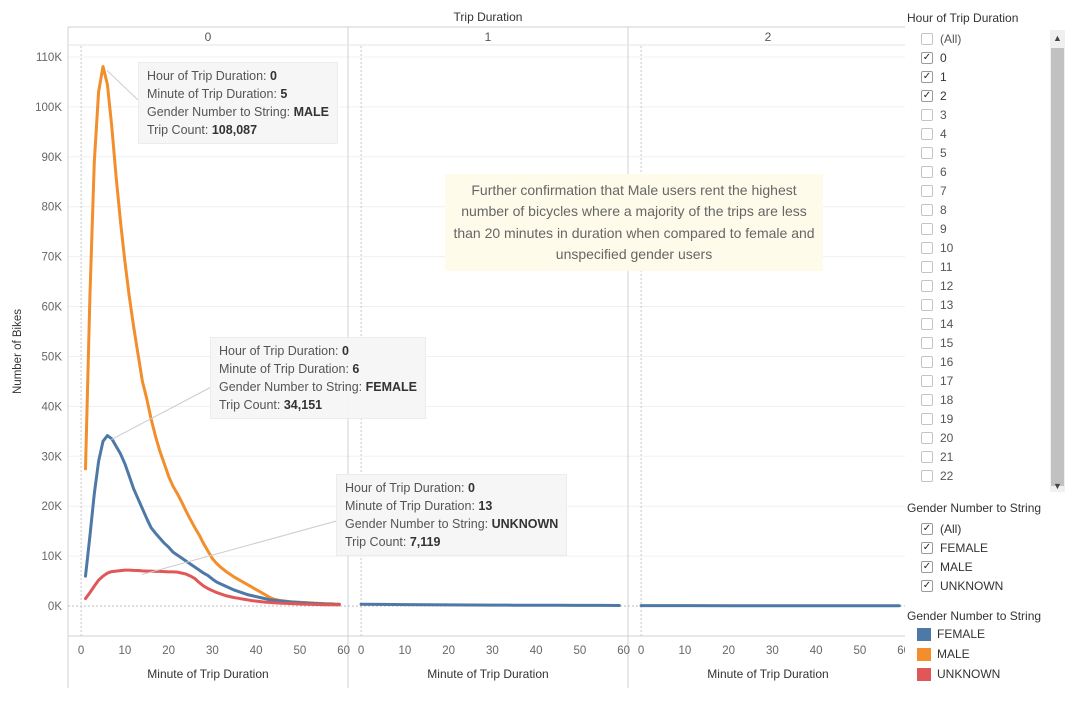  I want to click on hour-filter-option: ✓ 1, so click(991, 76).